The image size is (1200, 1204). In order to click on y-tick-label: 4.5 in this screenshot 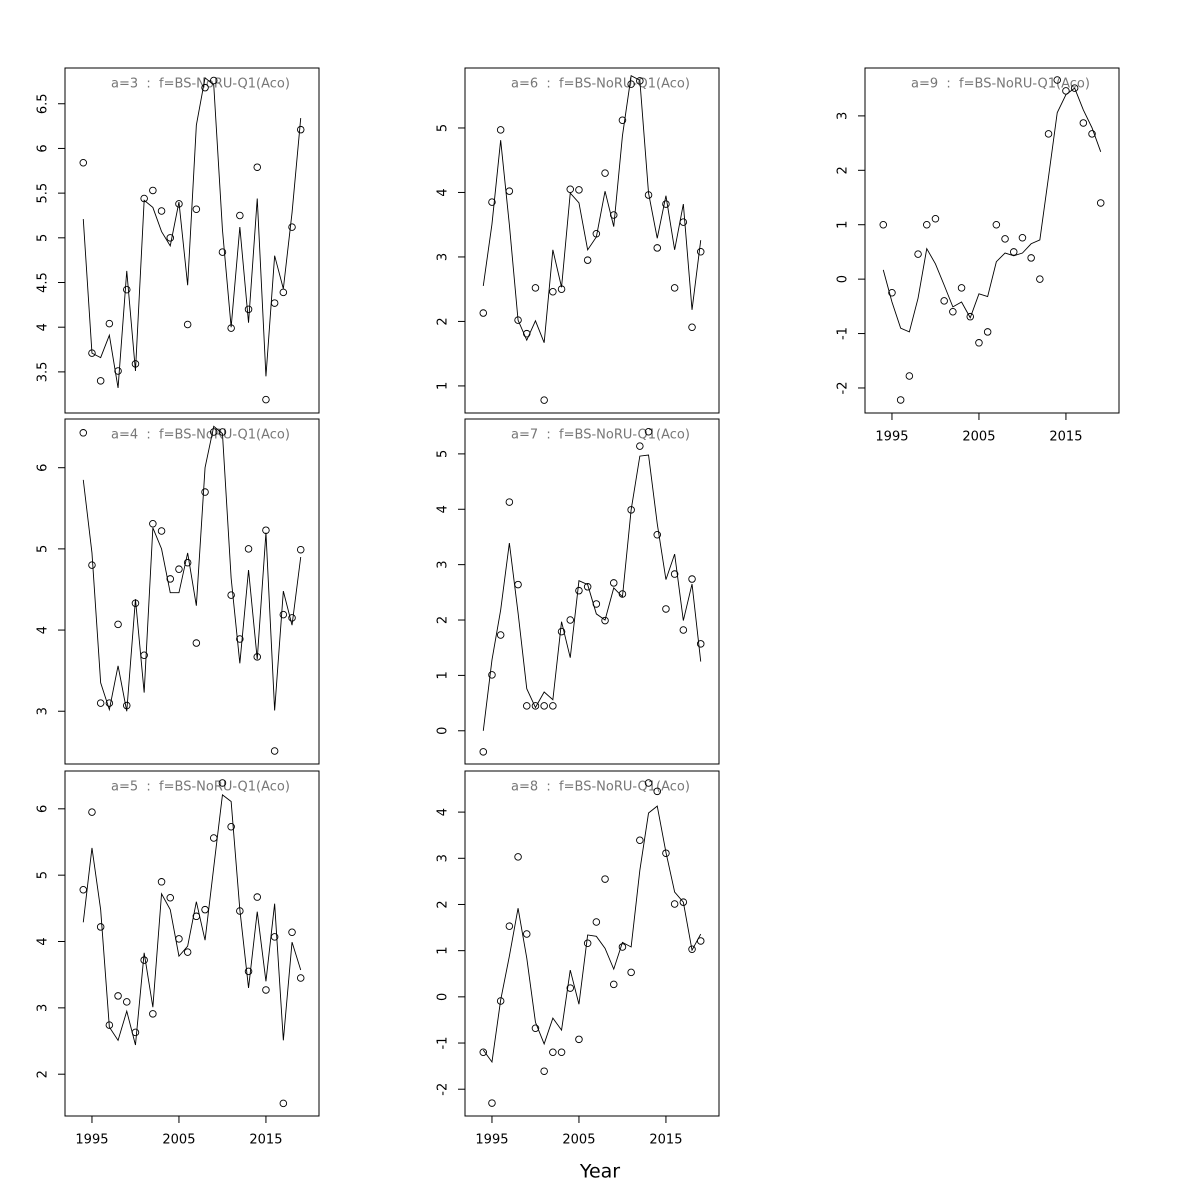, I will do `click(43, 282)`.